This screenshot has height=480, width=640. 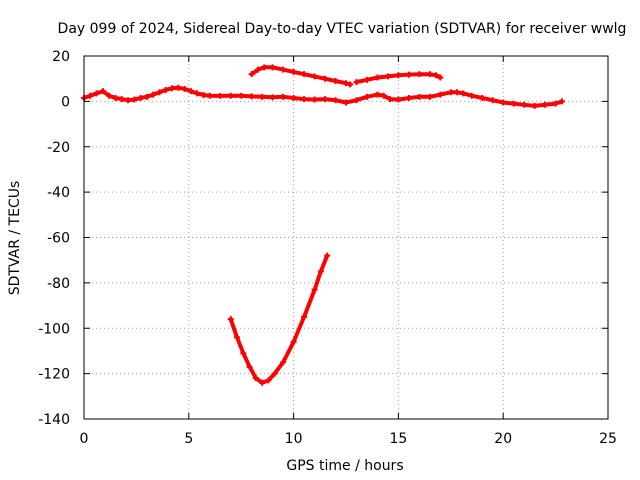 What do you see at coordinates (58, 148) in the screenshot?
I see `y-tick-label: -20` at bounding box center [58, 148].